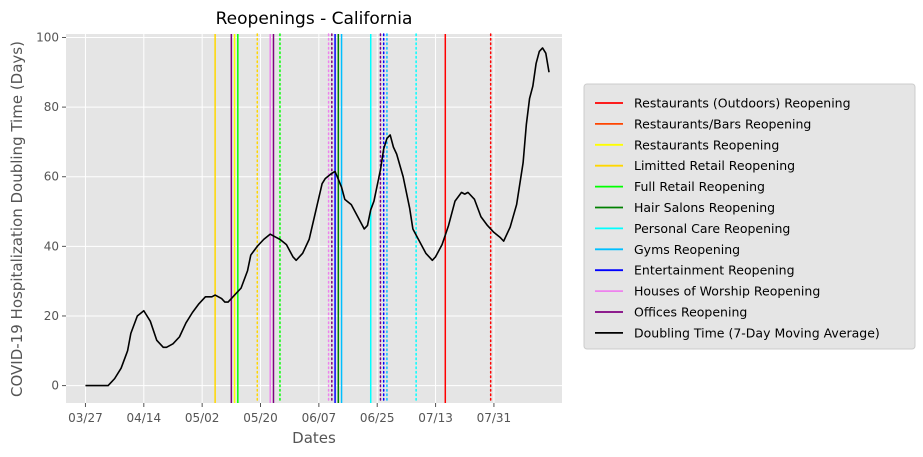 Image resolution: width=923 pixels, height=457 pixels. Describe the element at coordinates (47, 37) in the screenshot. I see `y-tick-label: 100` at that location.